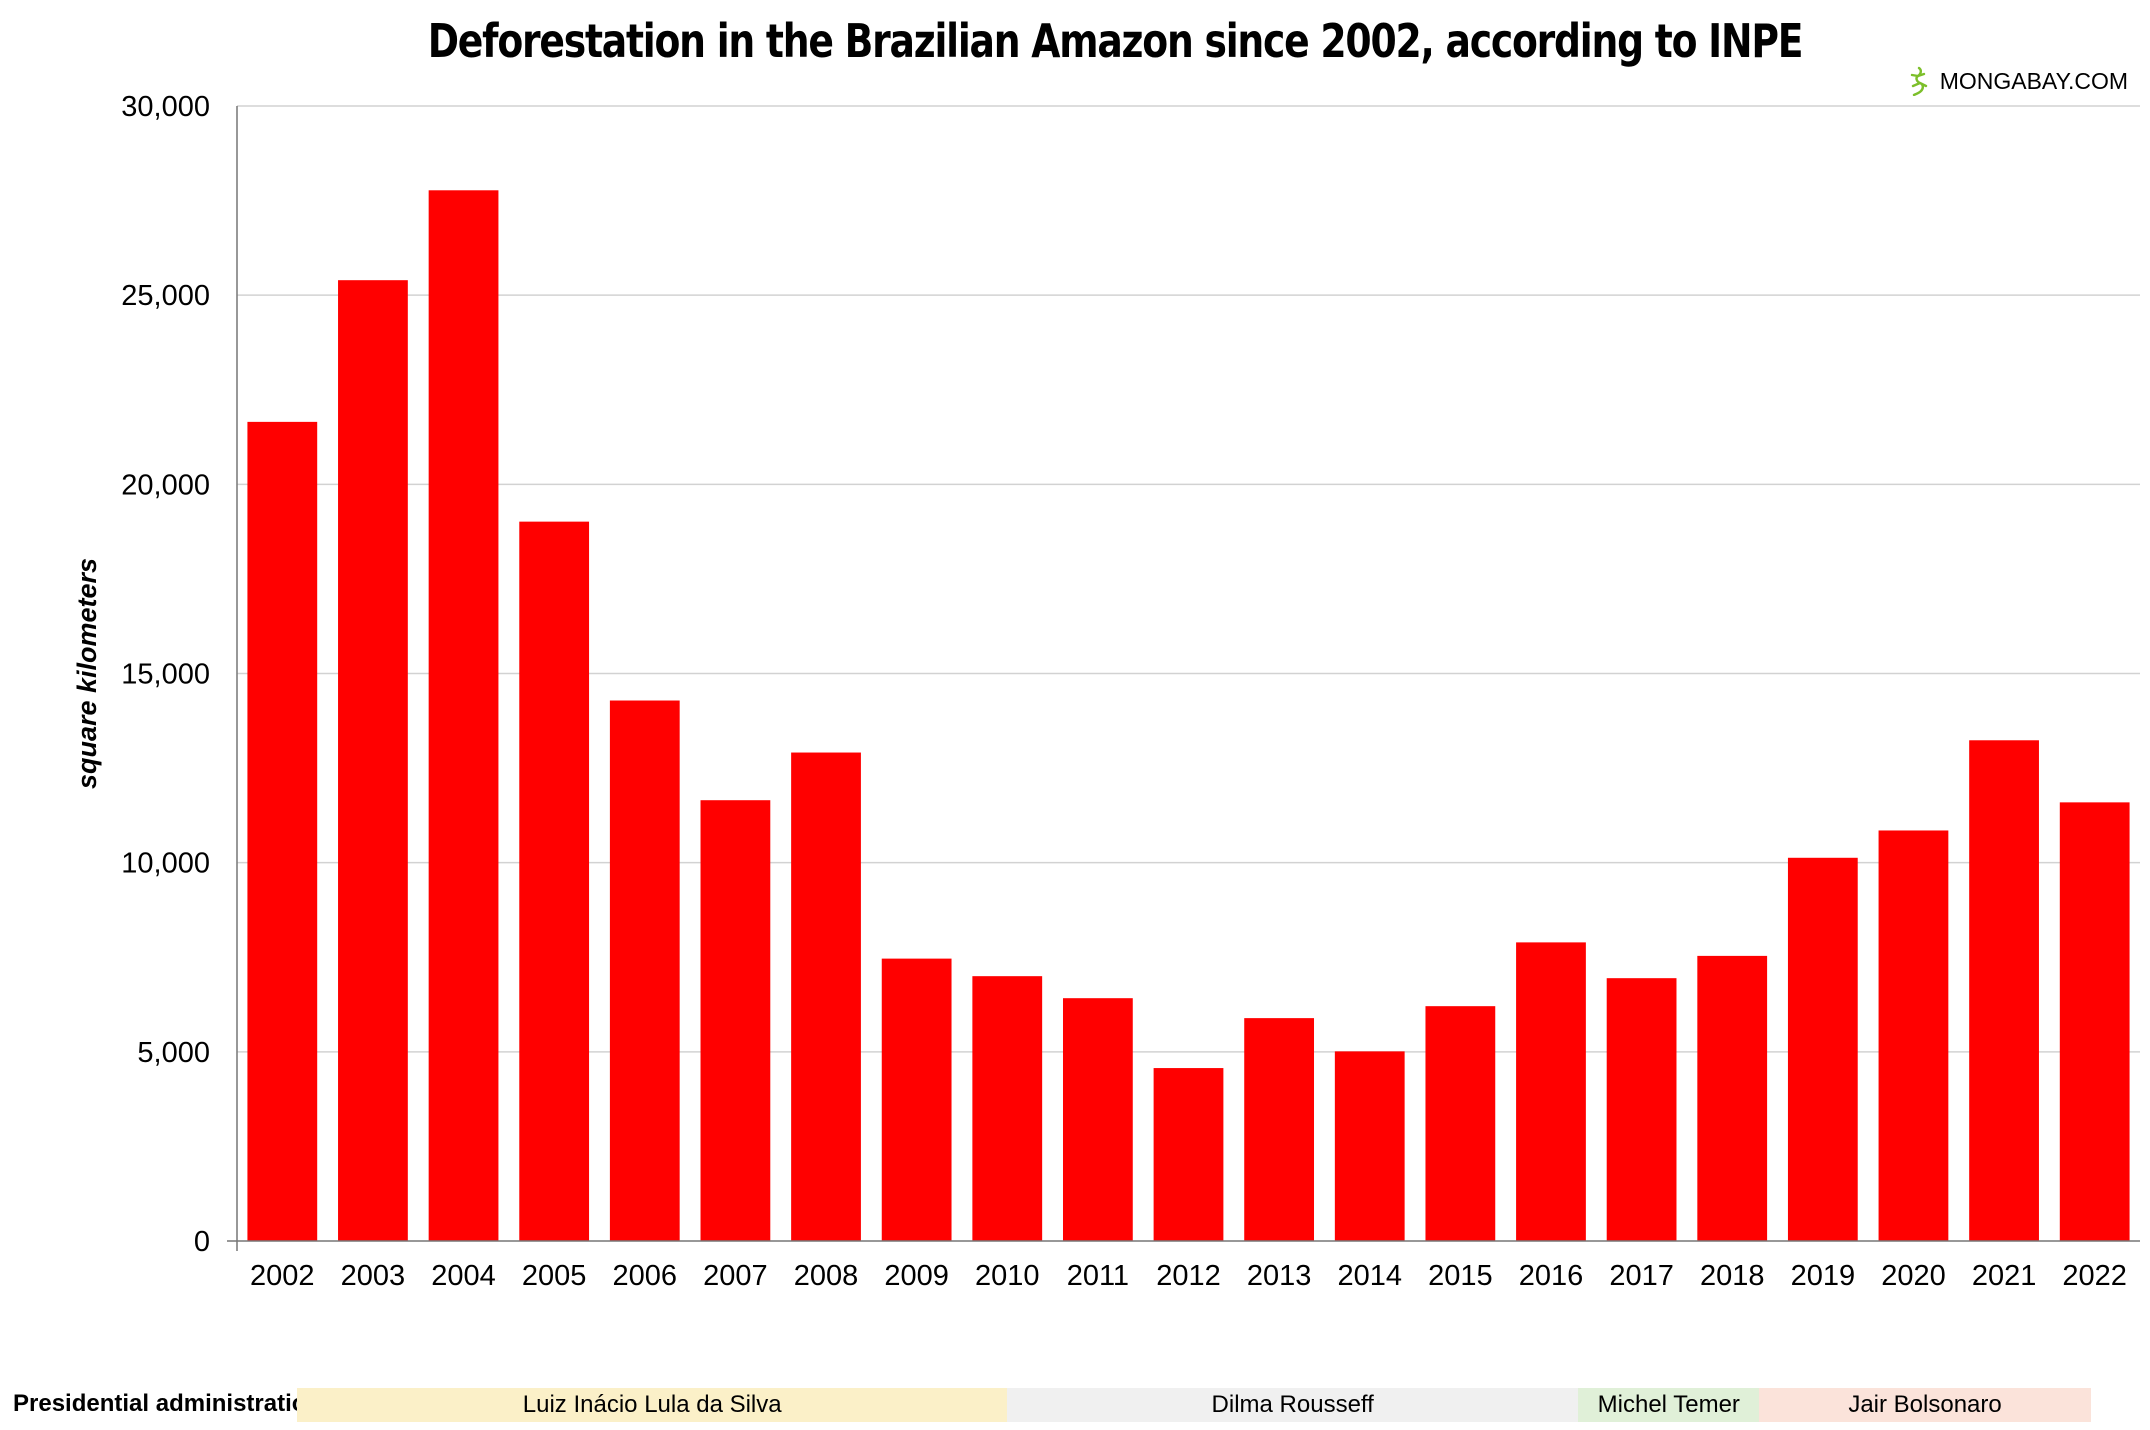 The width and height of the screenshot is (2150, 1430). Describe the element at coordinates (1460, 1276) in the screenshot. I see `x-tick-label: 2015` at that location.